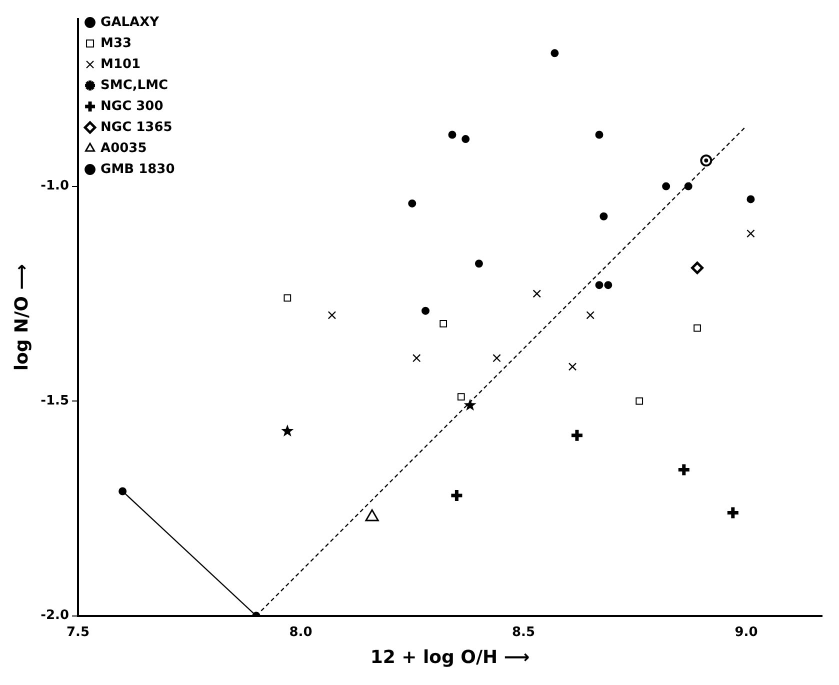 The height and width of the screenshot is (685, 839). I want to click on y-axis-title: log N/O ⟶, so click(21, 317).